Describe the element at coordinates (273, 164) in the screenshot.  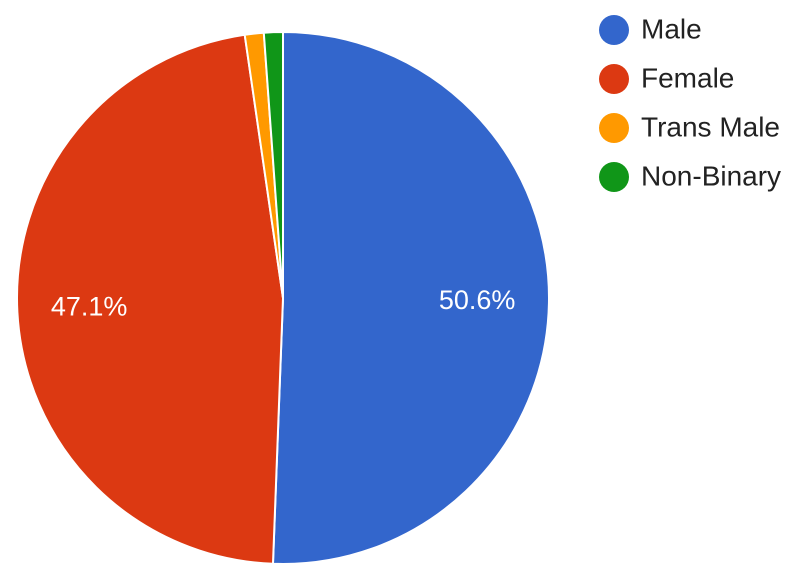
I see `pie-slice` at that location.